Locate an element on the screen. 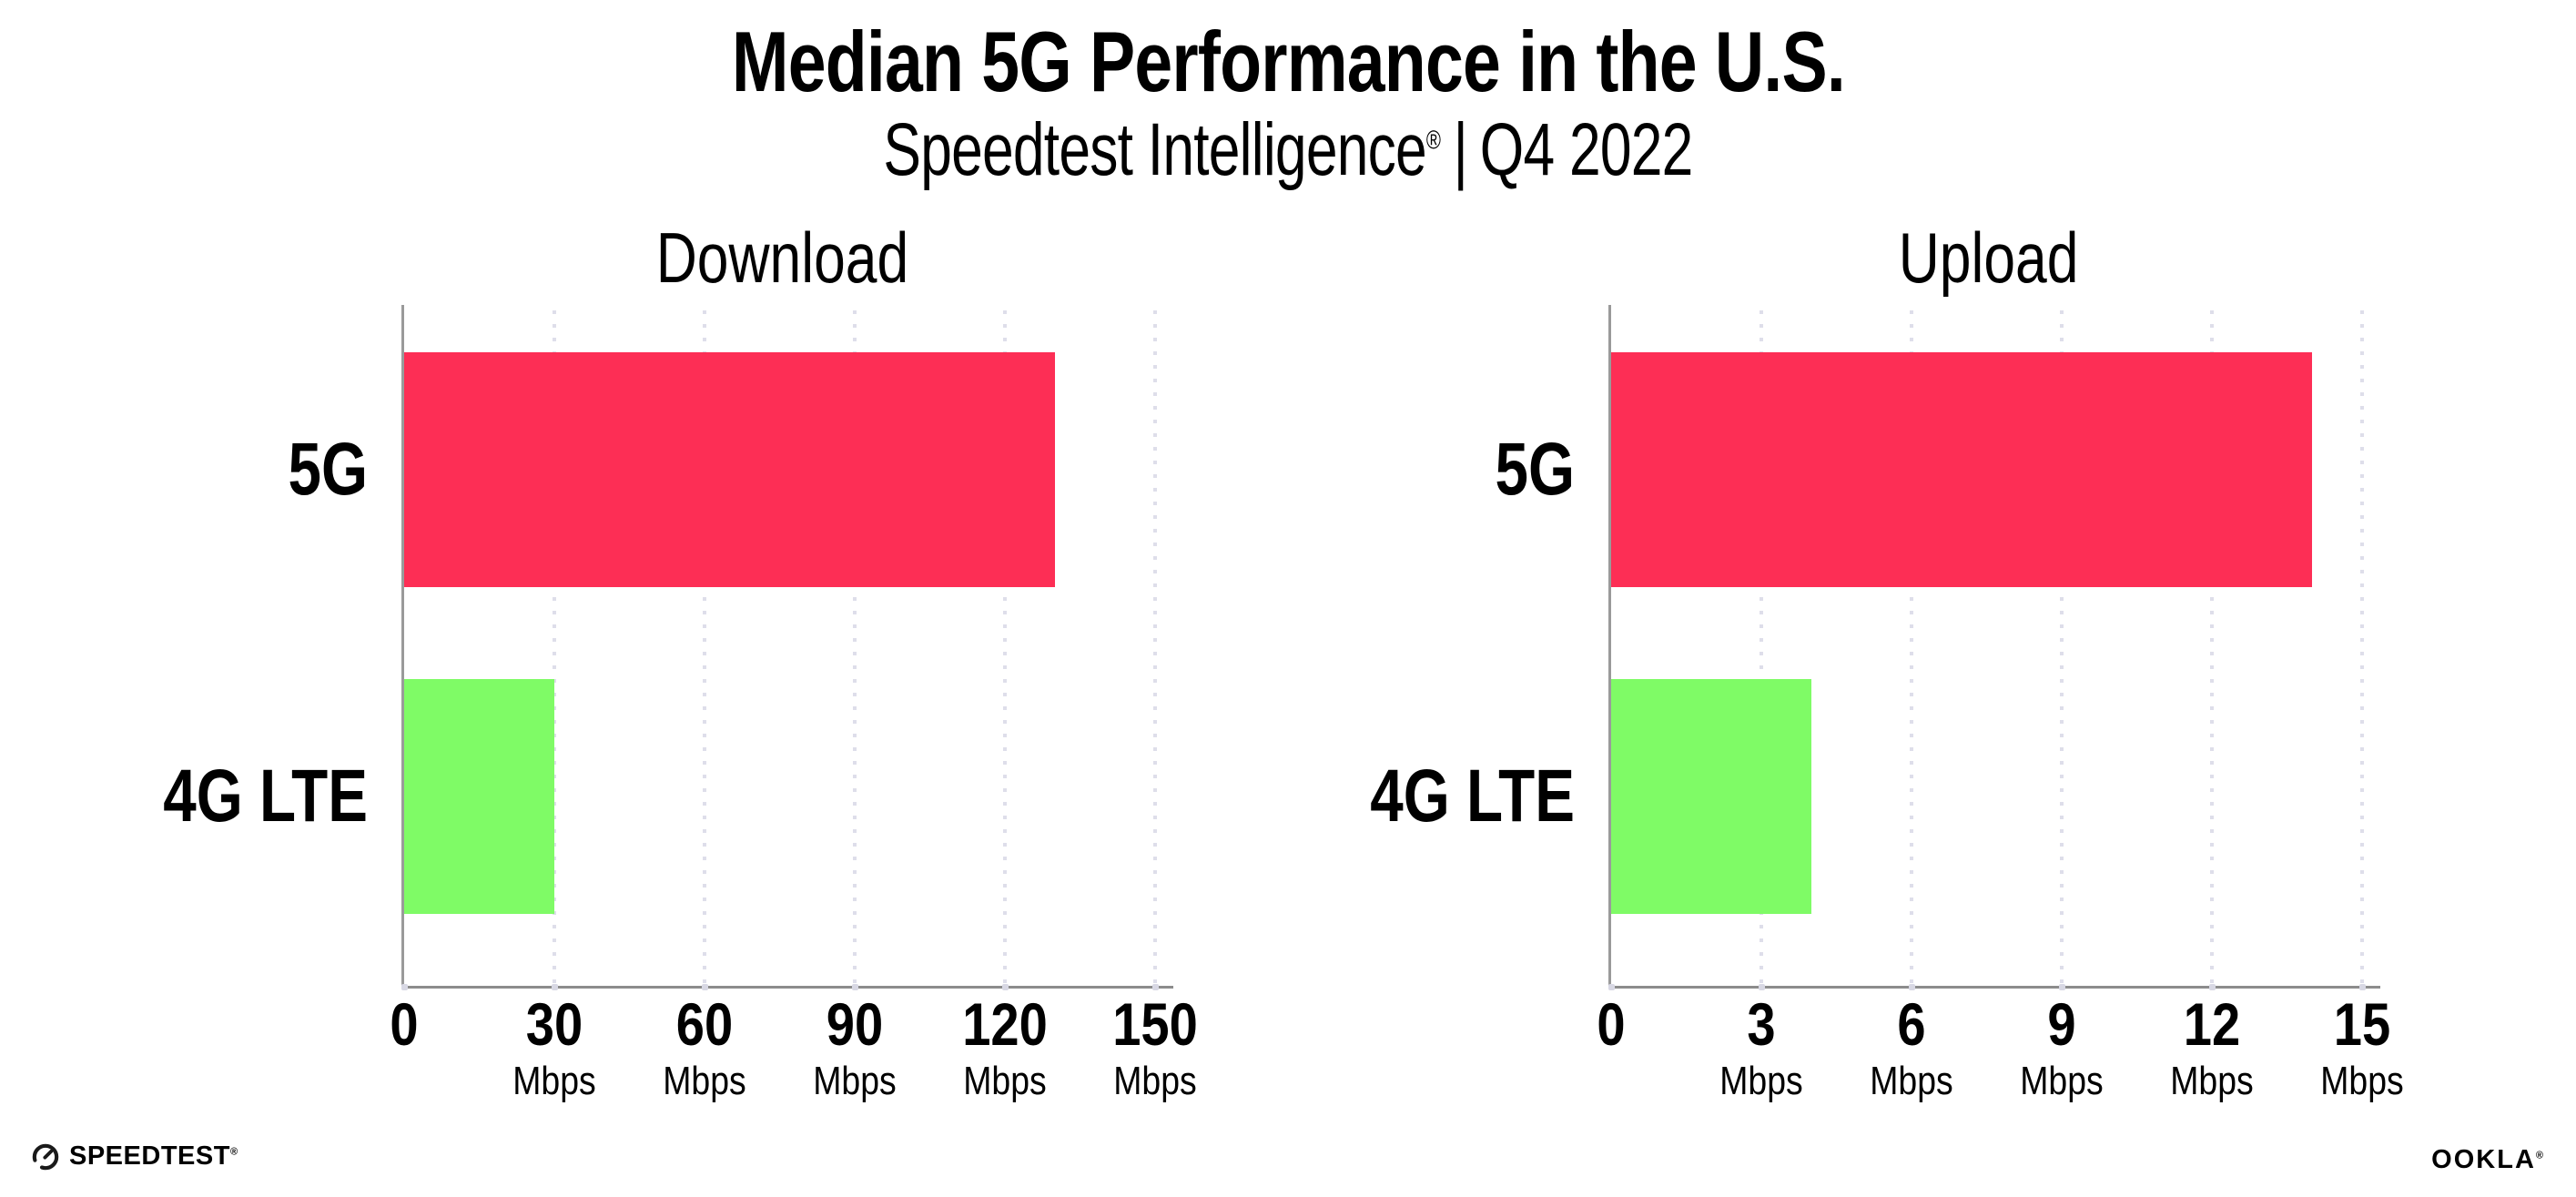 This screenshot has height=1197, width=2576. page-subtitle: Speedtest Intelligence® | Q4 2022 is located at coordinates (1288, 150).